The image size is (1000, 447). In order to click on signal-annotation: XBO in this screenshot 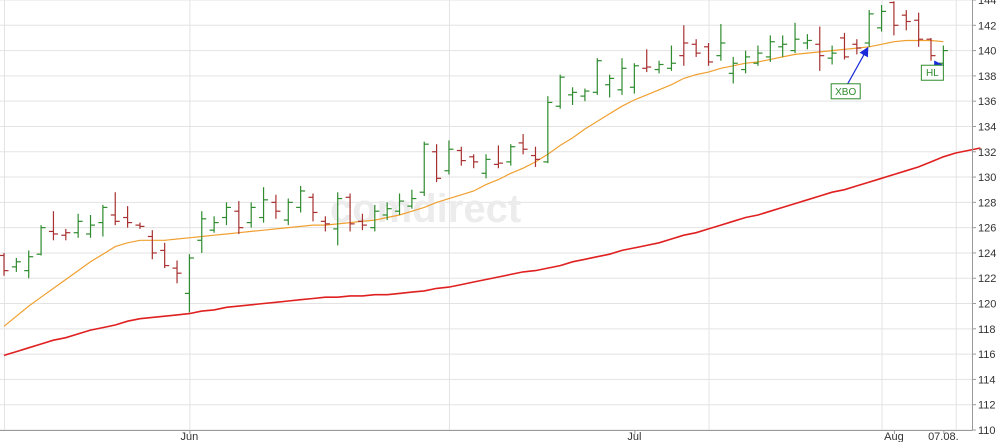, I will do `click(849, 73)`.